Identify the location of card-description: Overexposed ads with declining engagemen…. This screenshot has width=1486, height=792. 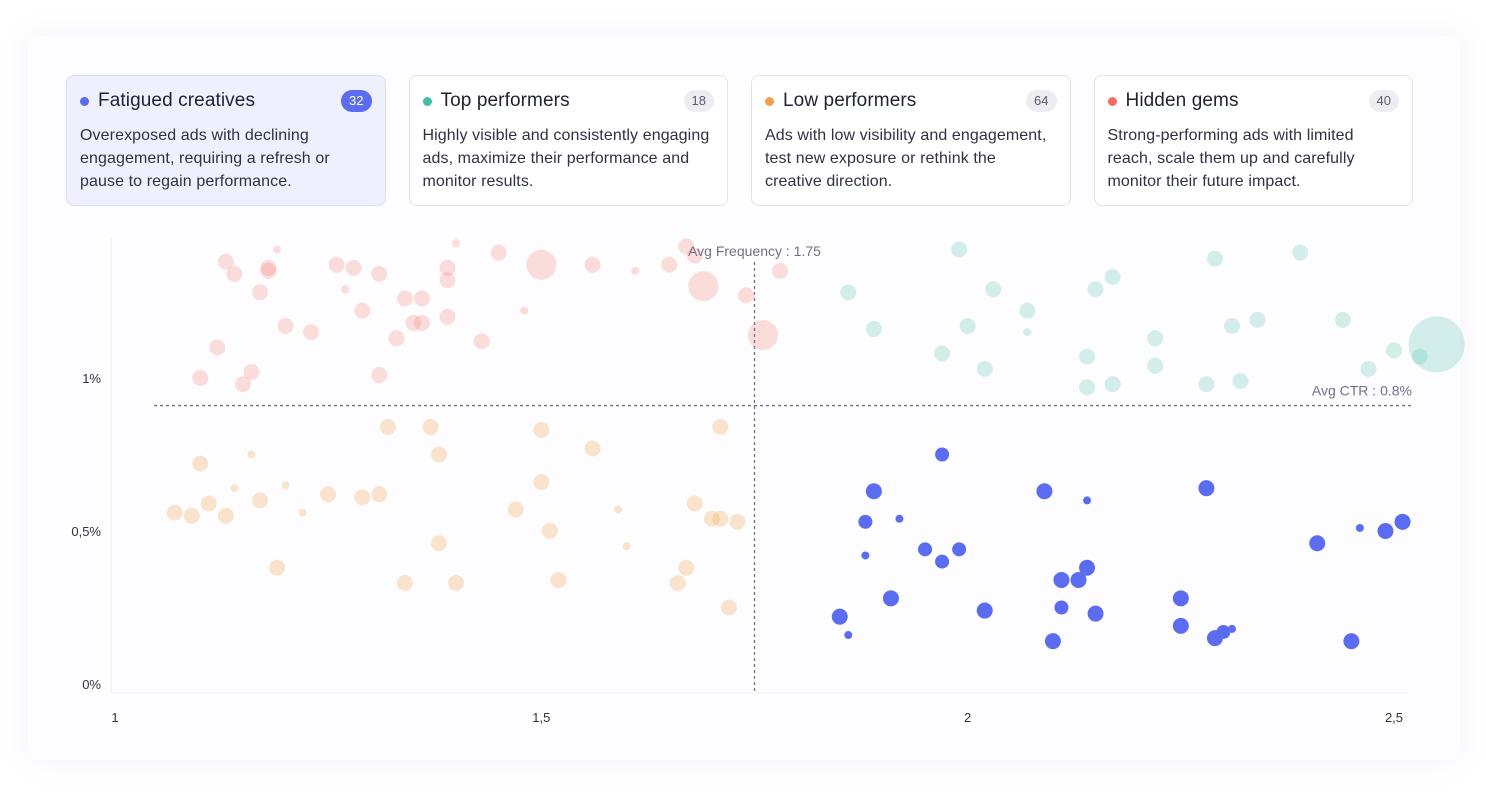
(205, 158).